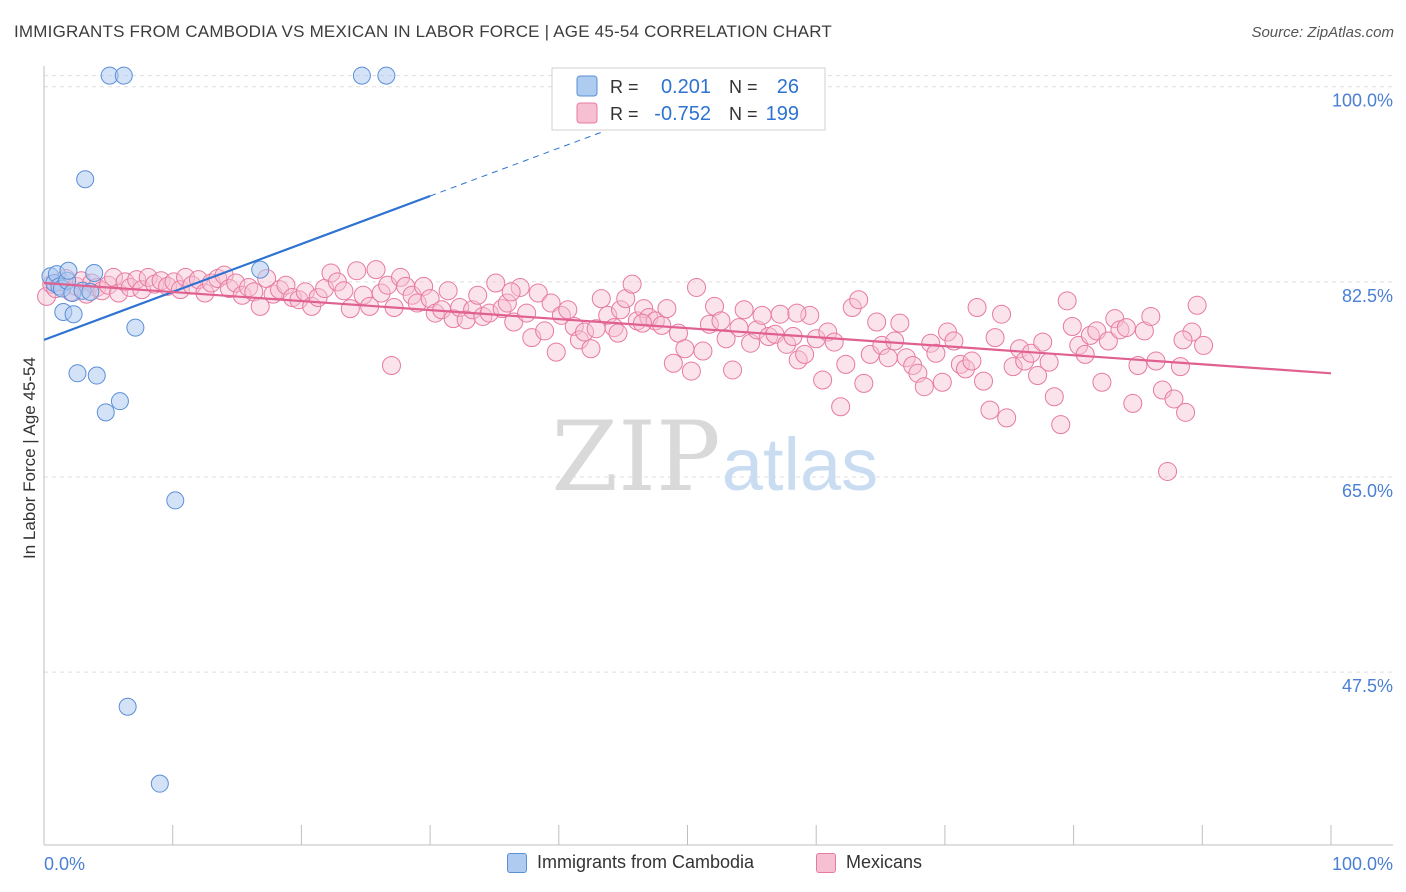 Image resolution: width=1406 pixels, height=892 pixels. Describe the element at coordinates (587, 86) in the screenshot. I see `legend-swatch-blue` at that location.